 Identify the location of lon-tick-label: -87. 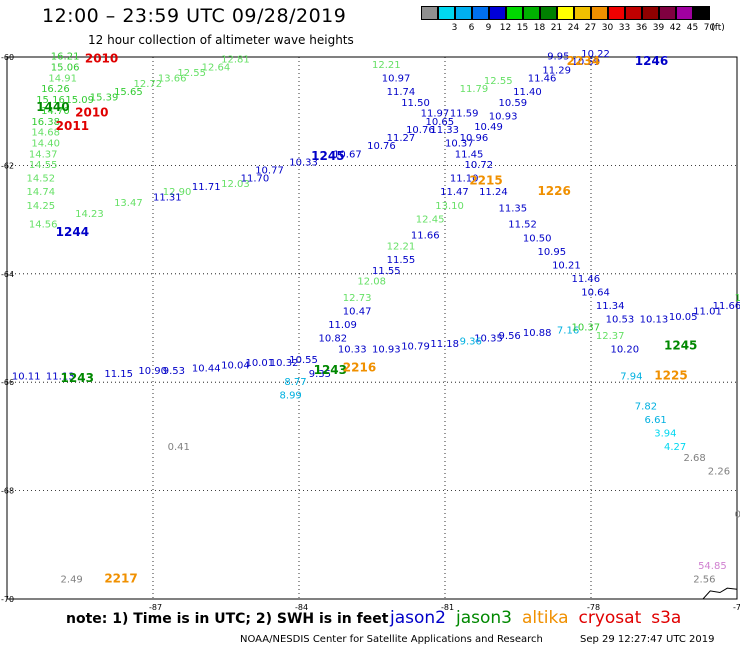
(155, 607).